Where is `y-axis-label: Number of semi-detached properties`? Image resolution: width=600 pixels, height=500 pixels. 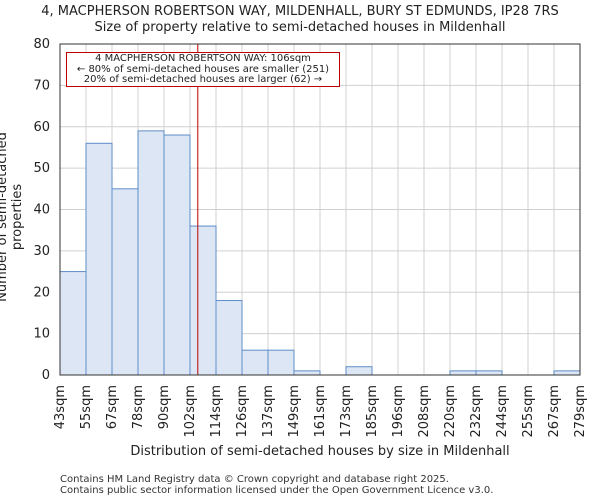 y-axis-label: Number of semi-detached properties is located at coordinates (12, 217).